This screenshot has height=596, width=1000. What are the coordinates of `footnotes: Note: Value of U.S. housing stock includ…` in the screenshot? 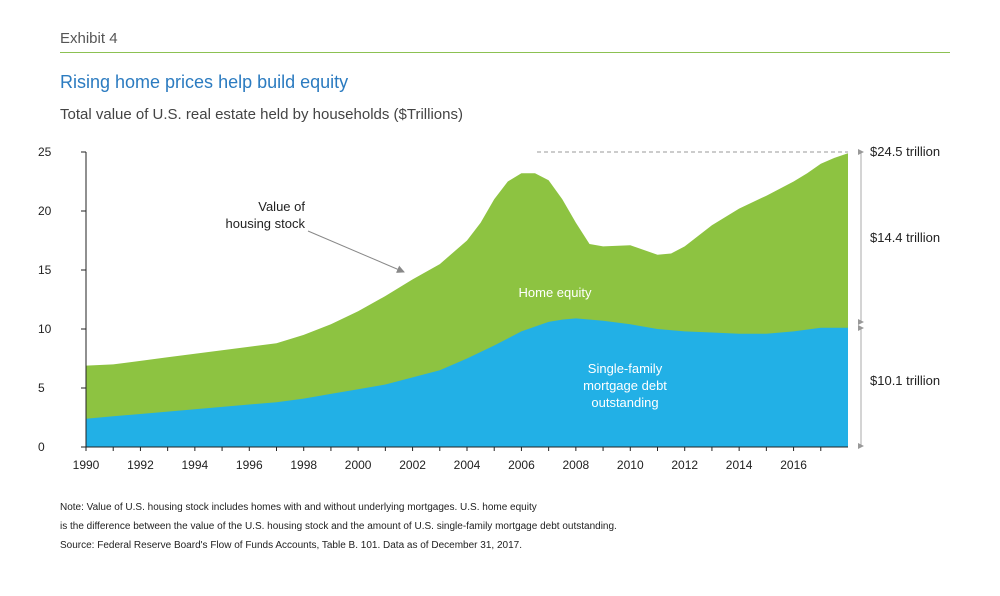 It's located at (510, 526).